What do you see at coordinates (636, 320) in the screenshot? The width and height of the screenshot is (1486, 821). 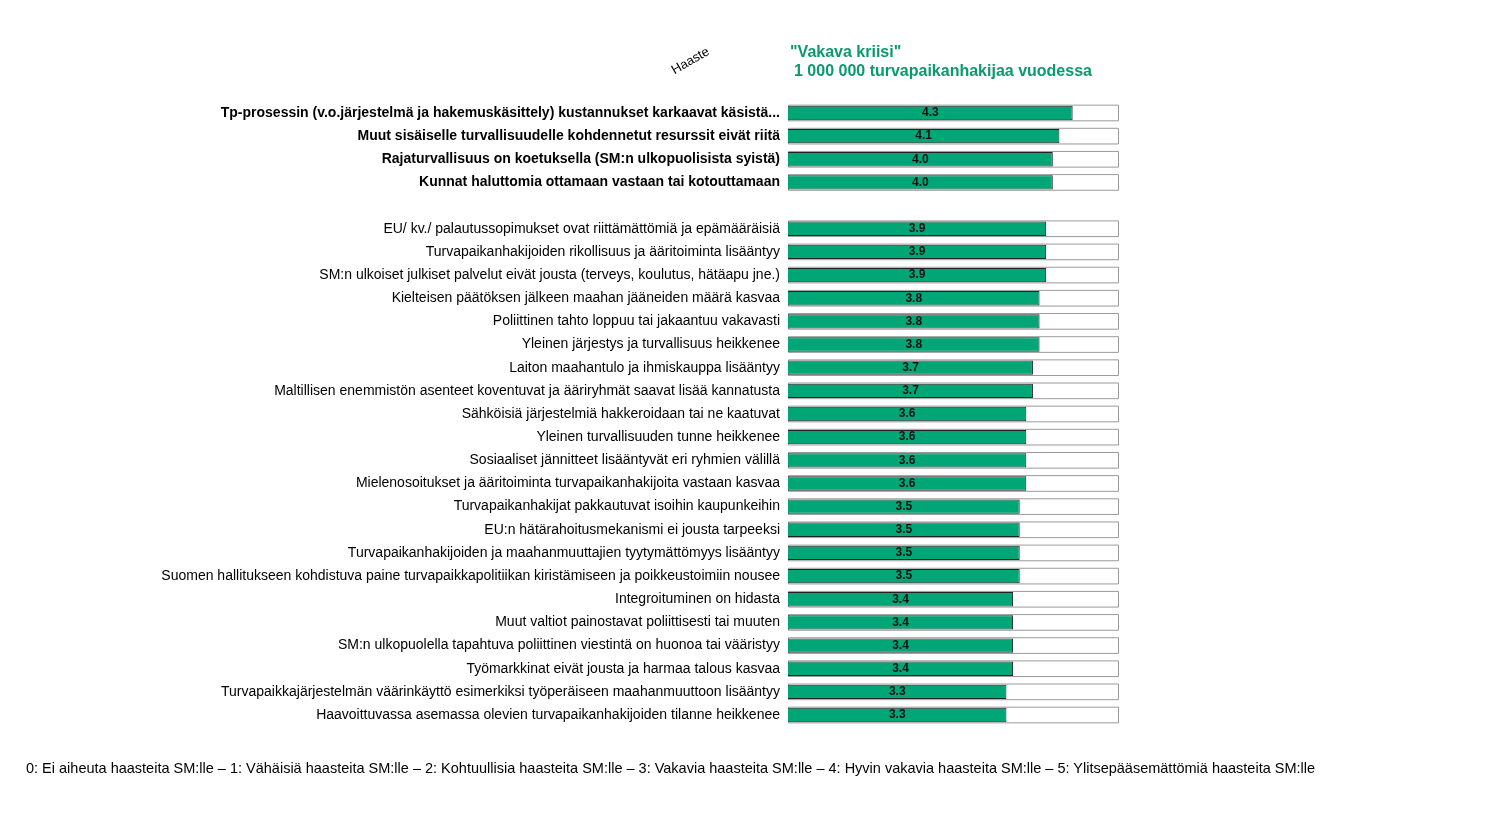 I see `y-tick-label: Poliittinen tahto loppuu tai jakaantuu vakavasti` at bounding box center [636, 320].